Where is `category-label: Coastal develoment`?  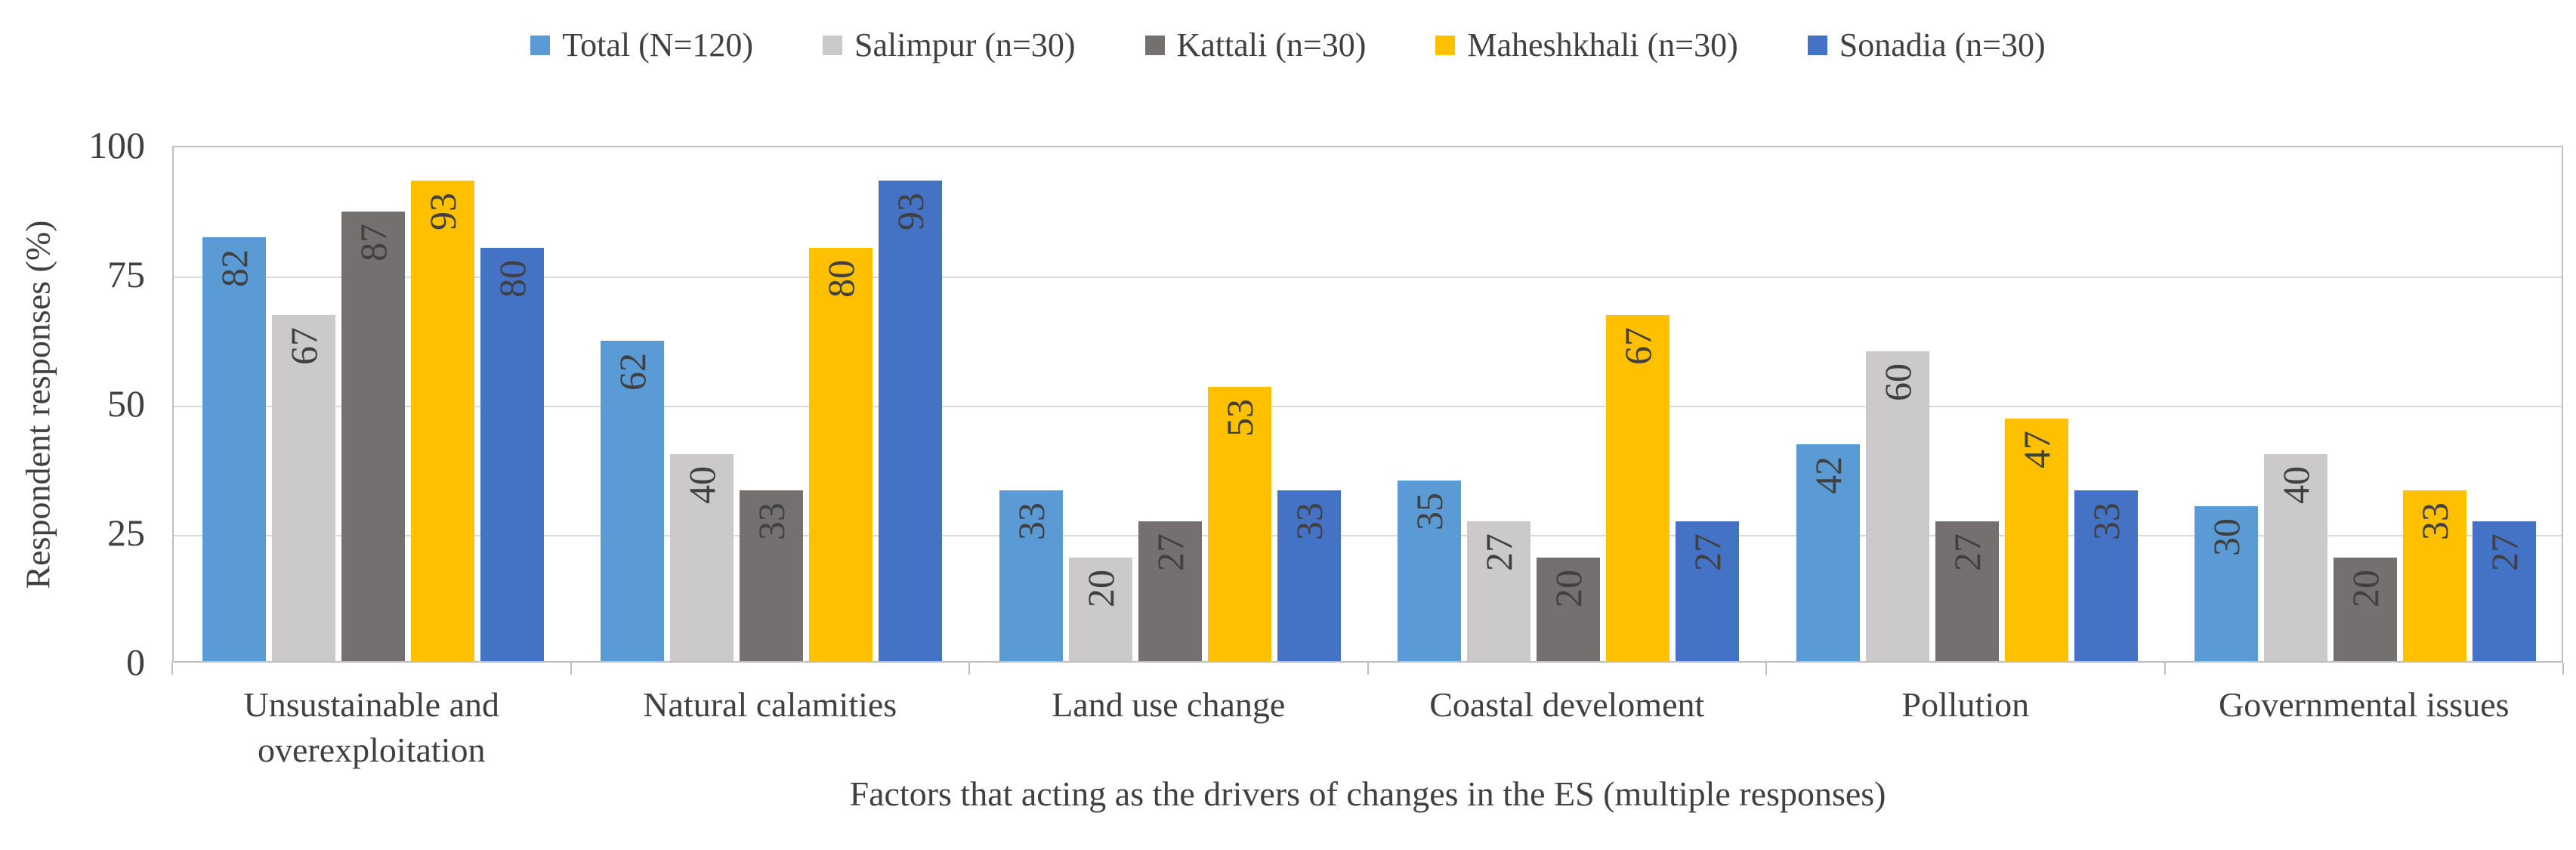
category-label: Coastal develoment is located at coordinates (1567, 704).